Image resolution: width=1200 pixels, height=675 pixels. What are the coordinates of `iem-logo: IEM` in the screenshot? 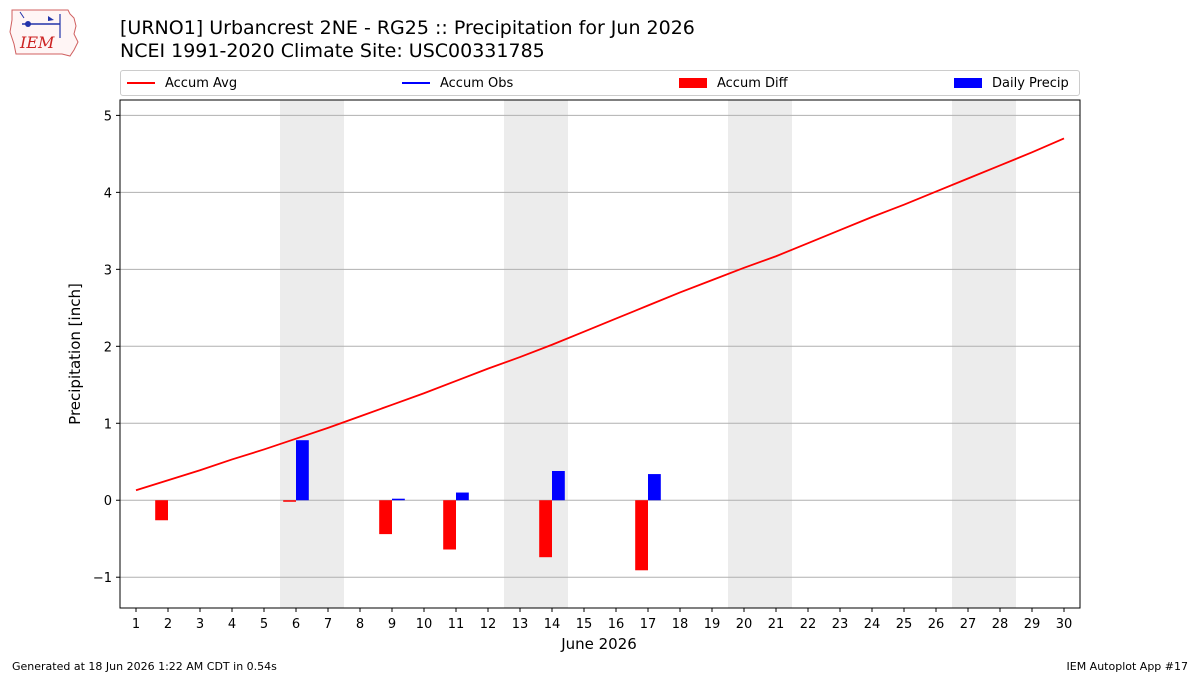 It's located at (44, 33).